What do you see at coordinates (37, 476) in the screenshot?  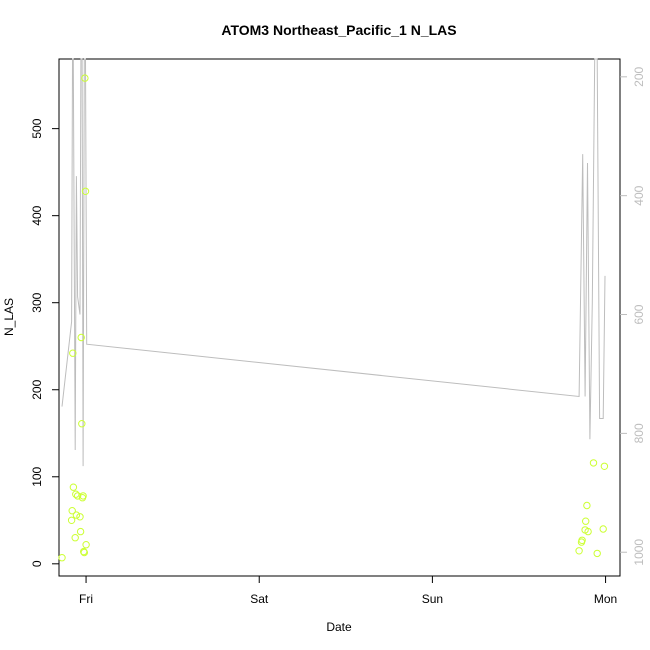 I see `y-tick-label: 100` at bounding box center [37, 476].